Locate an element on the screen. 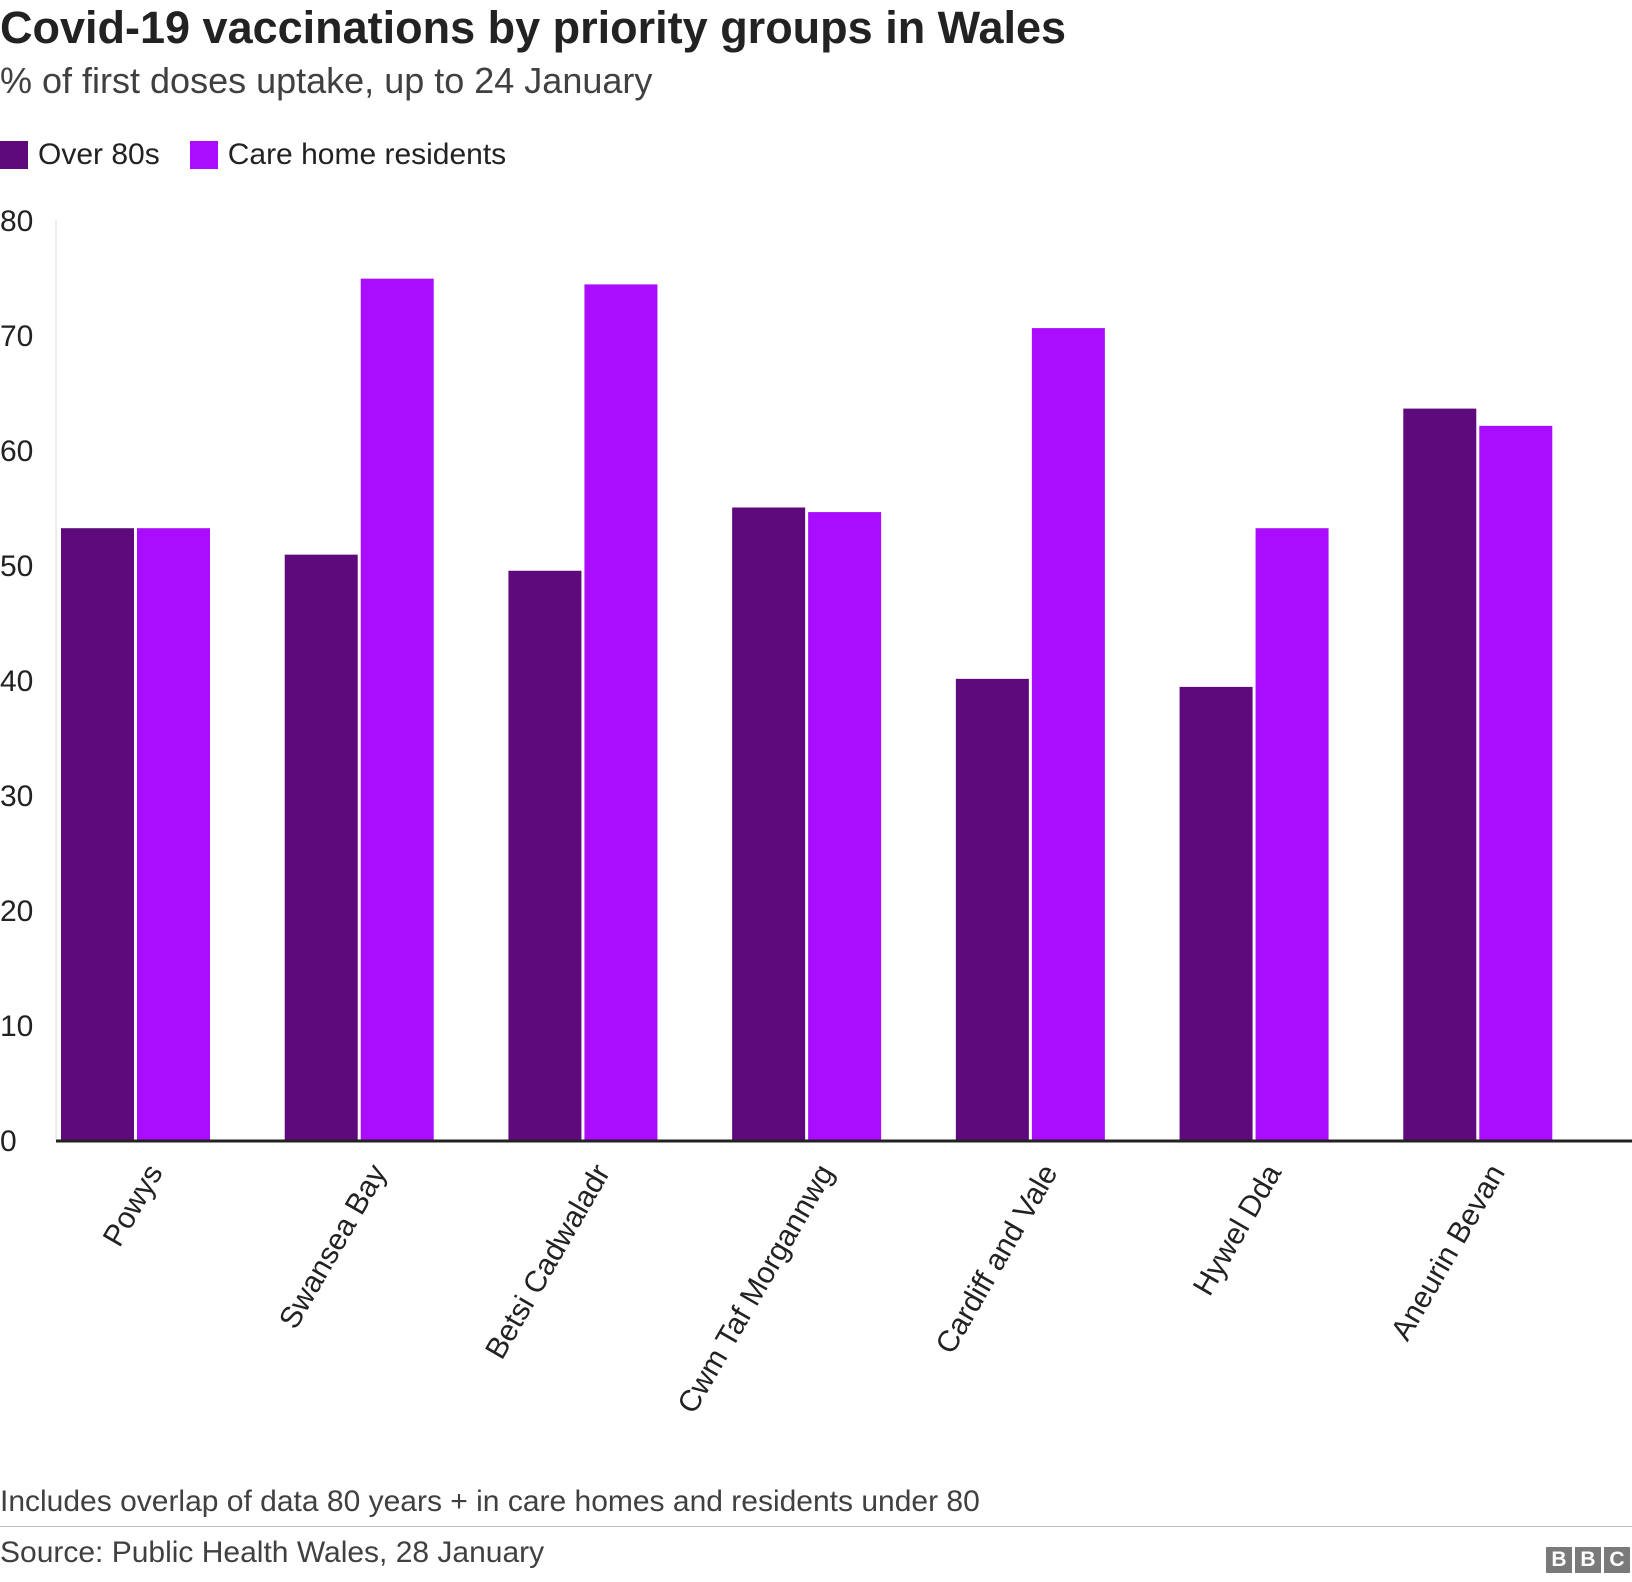 The image size is (1632, 1582). bbc-logo: B B C is located at coordinates (1586, 1560).